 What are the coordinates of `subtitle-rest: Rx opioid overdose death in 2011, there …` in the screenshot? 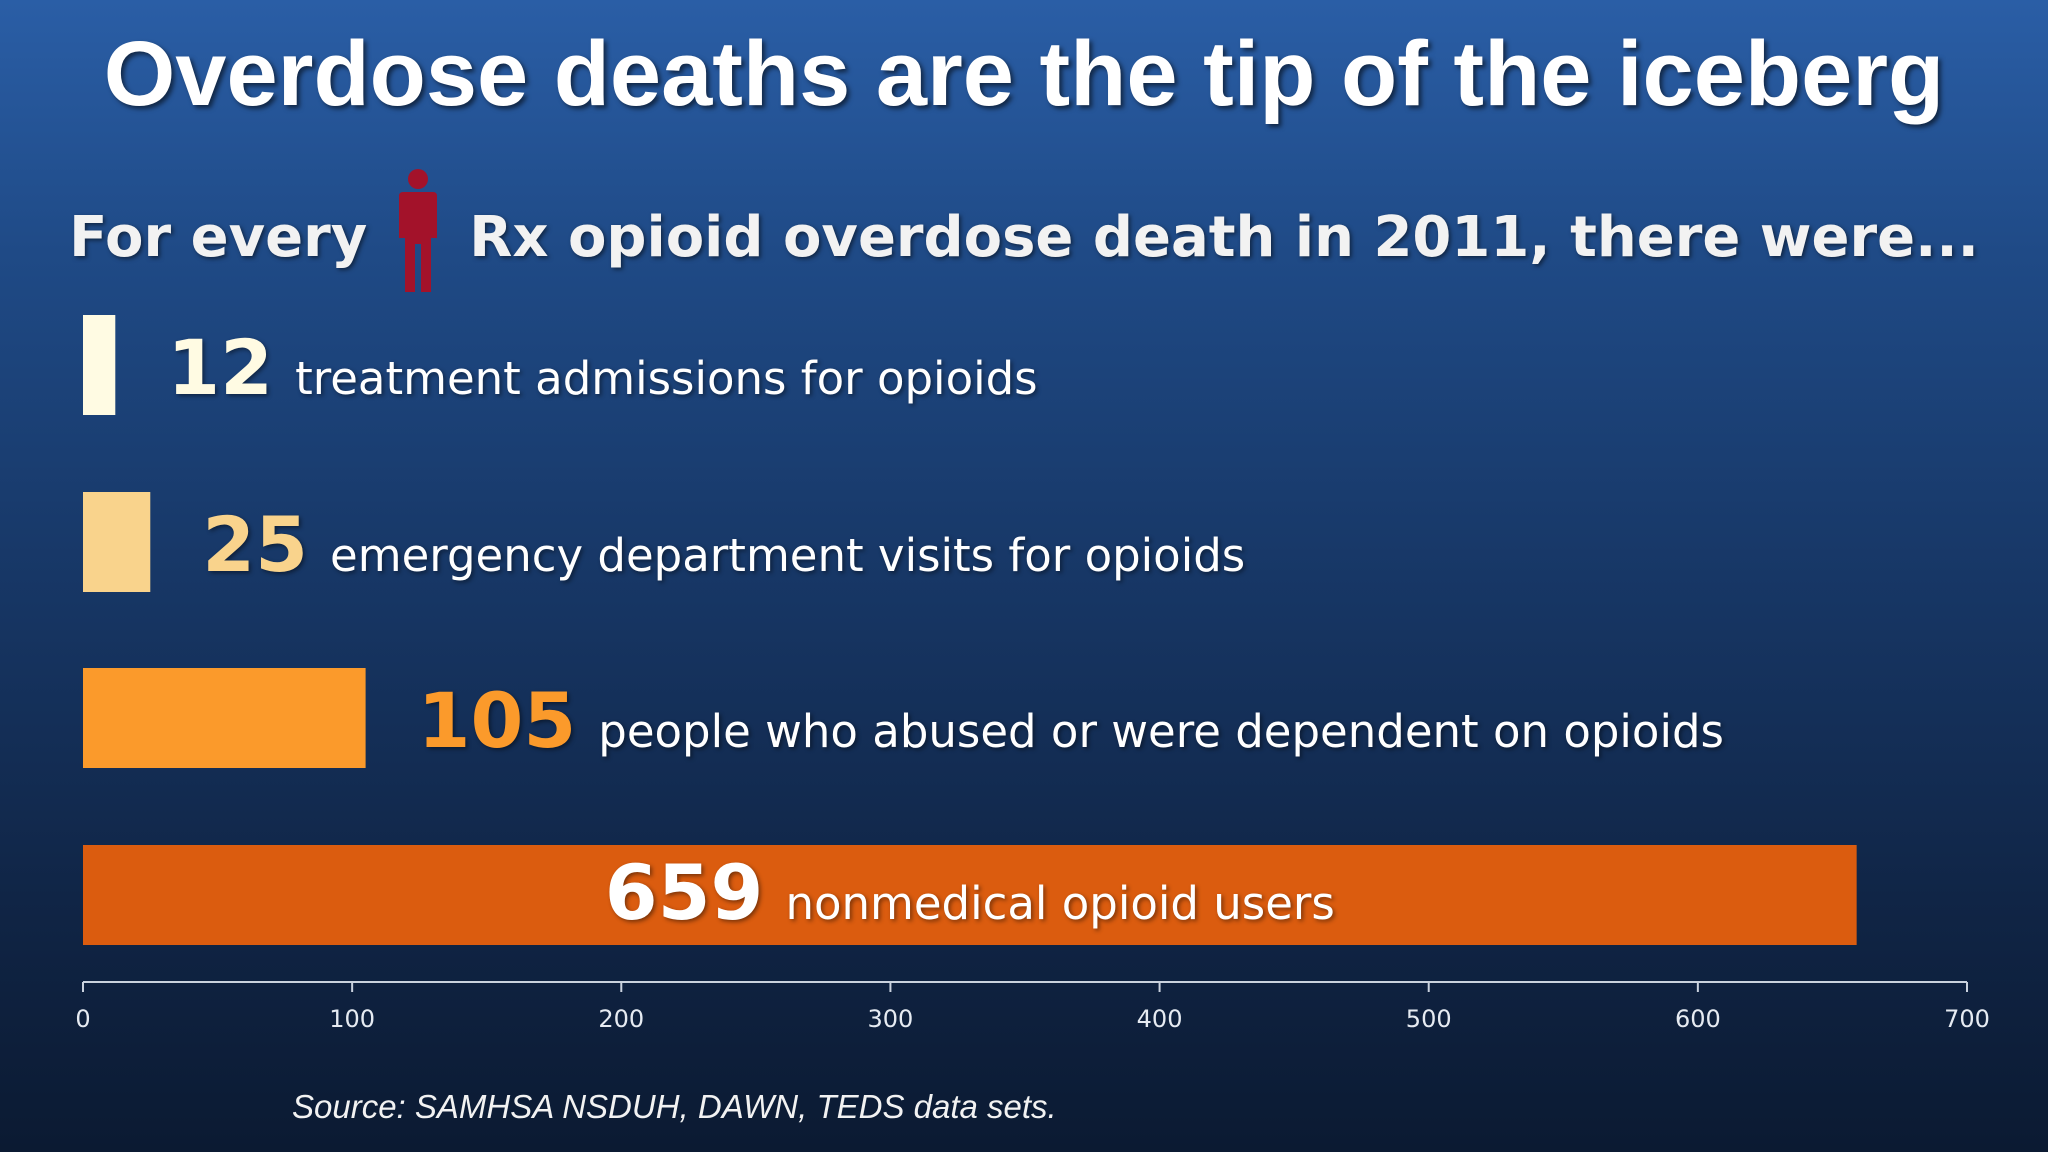 It's located at (1224, 237).